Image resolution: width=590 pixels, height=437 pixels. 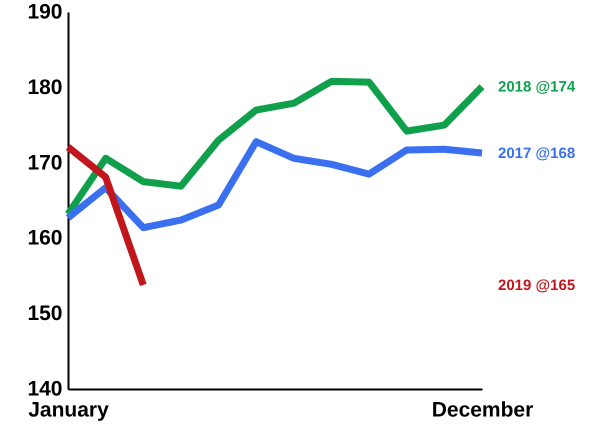 I want to click on text: 2019 @165, so click(x=537, y=285).